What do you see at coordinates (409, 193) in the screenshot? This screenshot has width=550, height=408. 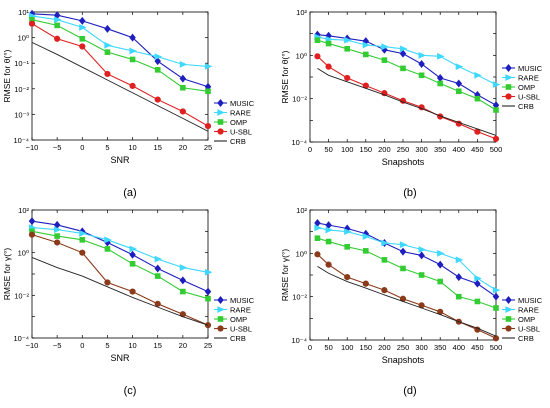 I see `panel-label: (b)` at bounding box center [409, 193].